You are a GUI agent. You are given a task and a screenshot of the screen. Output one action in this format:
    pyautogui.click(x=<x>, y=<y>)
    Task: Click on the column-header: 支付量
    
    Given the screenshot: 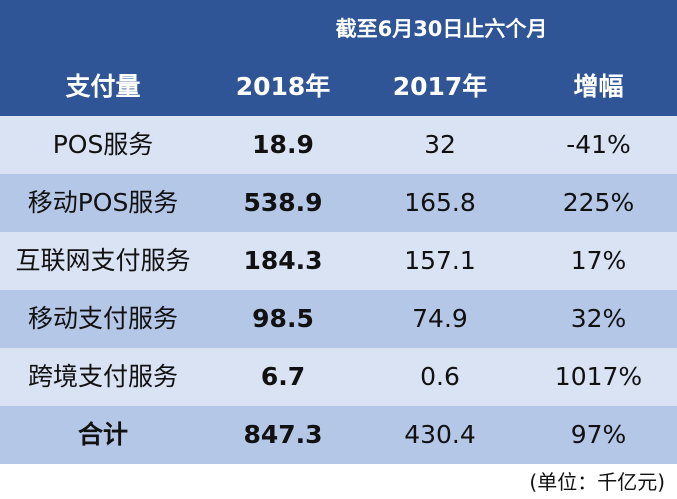 What is the action you would take?
    pyautogui.click(x=103, y=86)
    